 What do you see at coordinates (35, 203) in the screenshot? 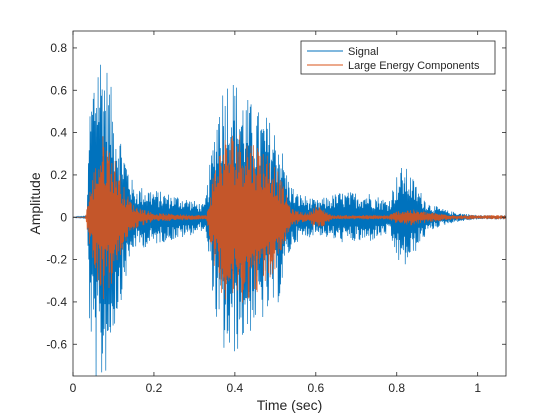
I see `y-axis-label: Amplitude` at bounding box center [35, 203].